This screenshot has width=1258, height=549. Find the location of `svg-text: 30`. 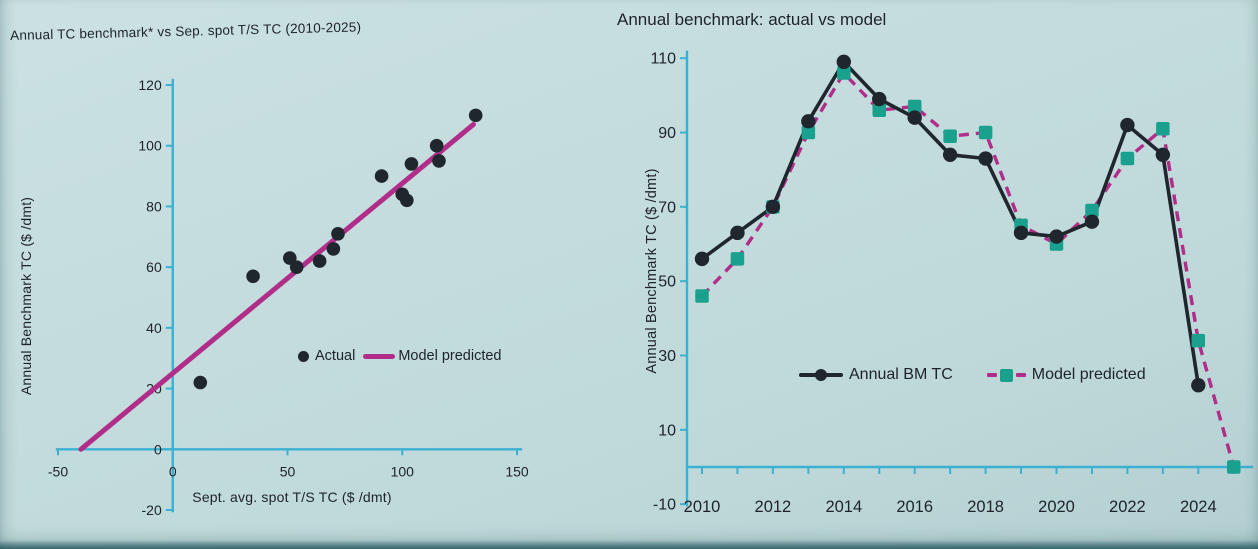

svg-text: 30 is located at coordinates (667, 356).